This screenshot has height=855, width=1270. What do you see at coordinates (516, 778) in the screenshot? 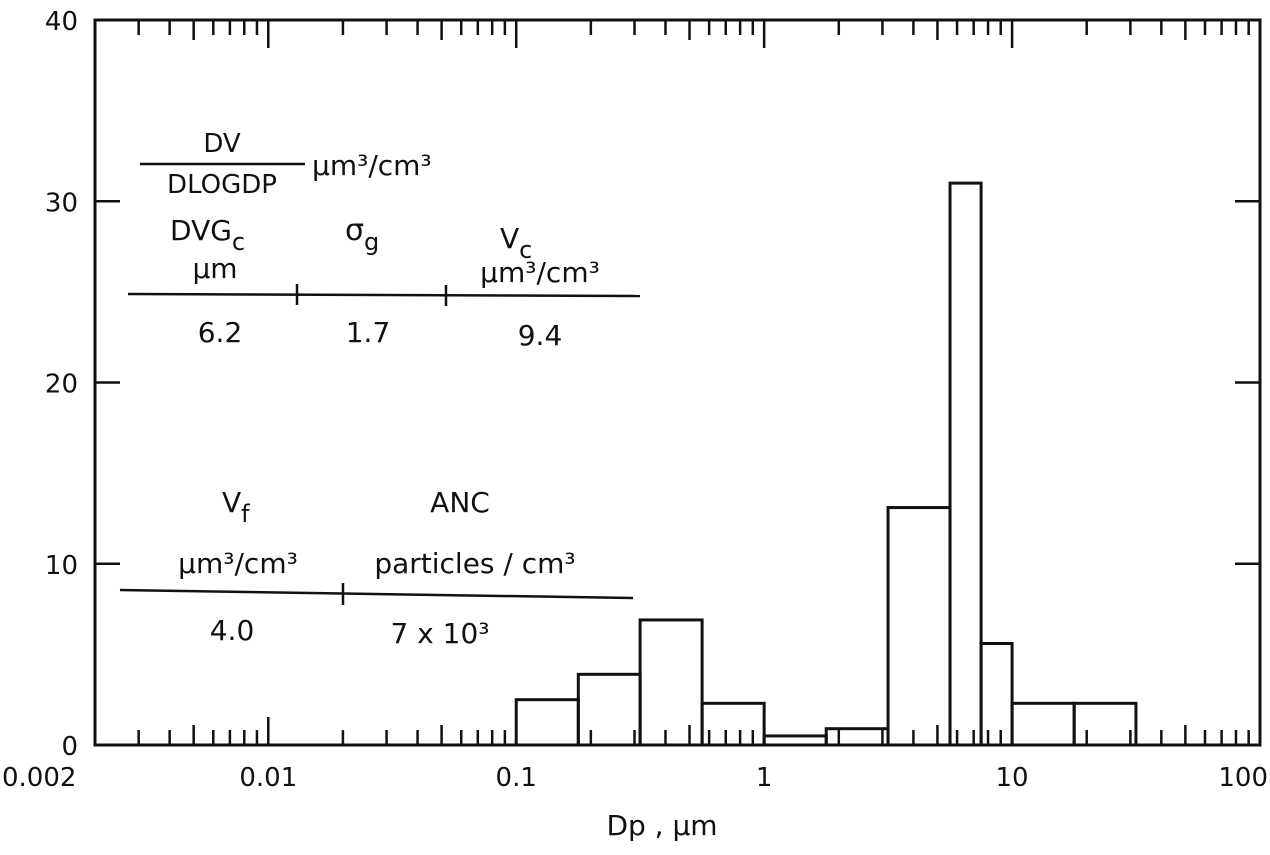
I see `x-tick-label: 0.1` at bounding box center [516, 778].